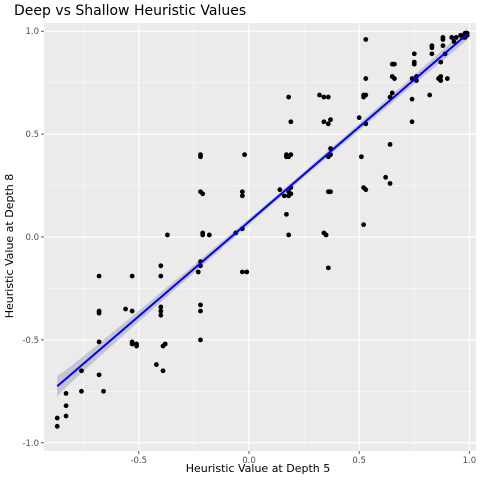 The image size is (480, 480). Describe the element at coordinates (30, 444) in the screenshot. I see `y-tick-label: -1.0` at that location.